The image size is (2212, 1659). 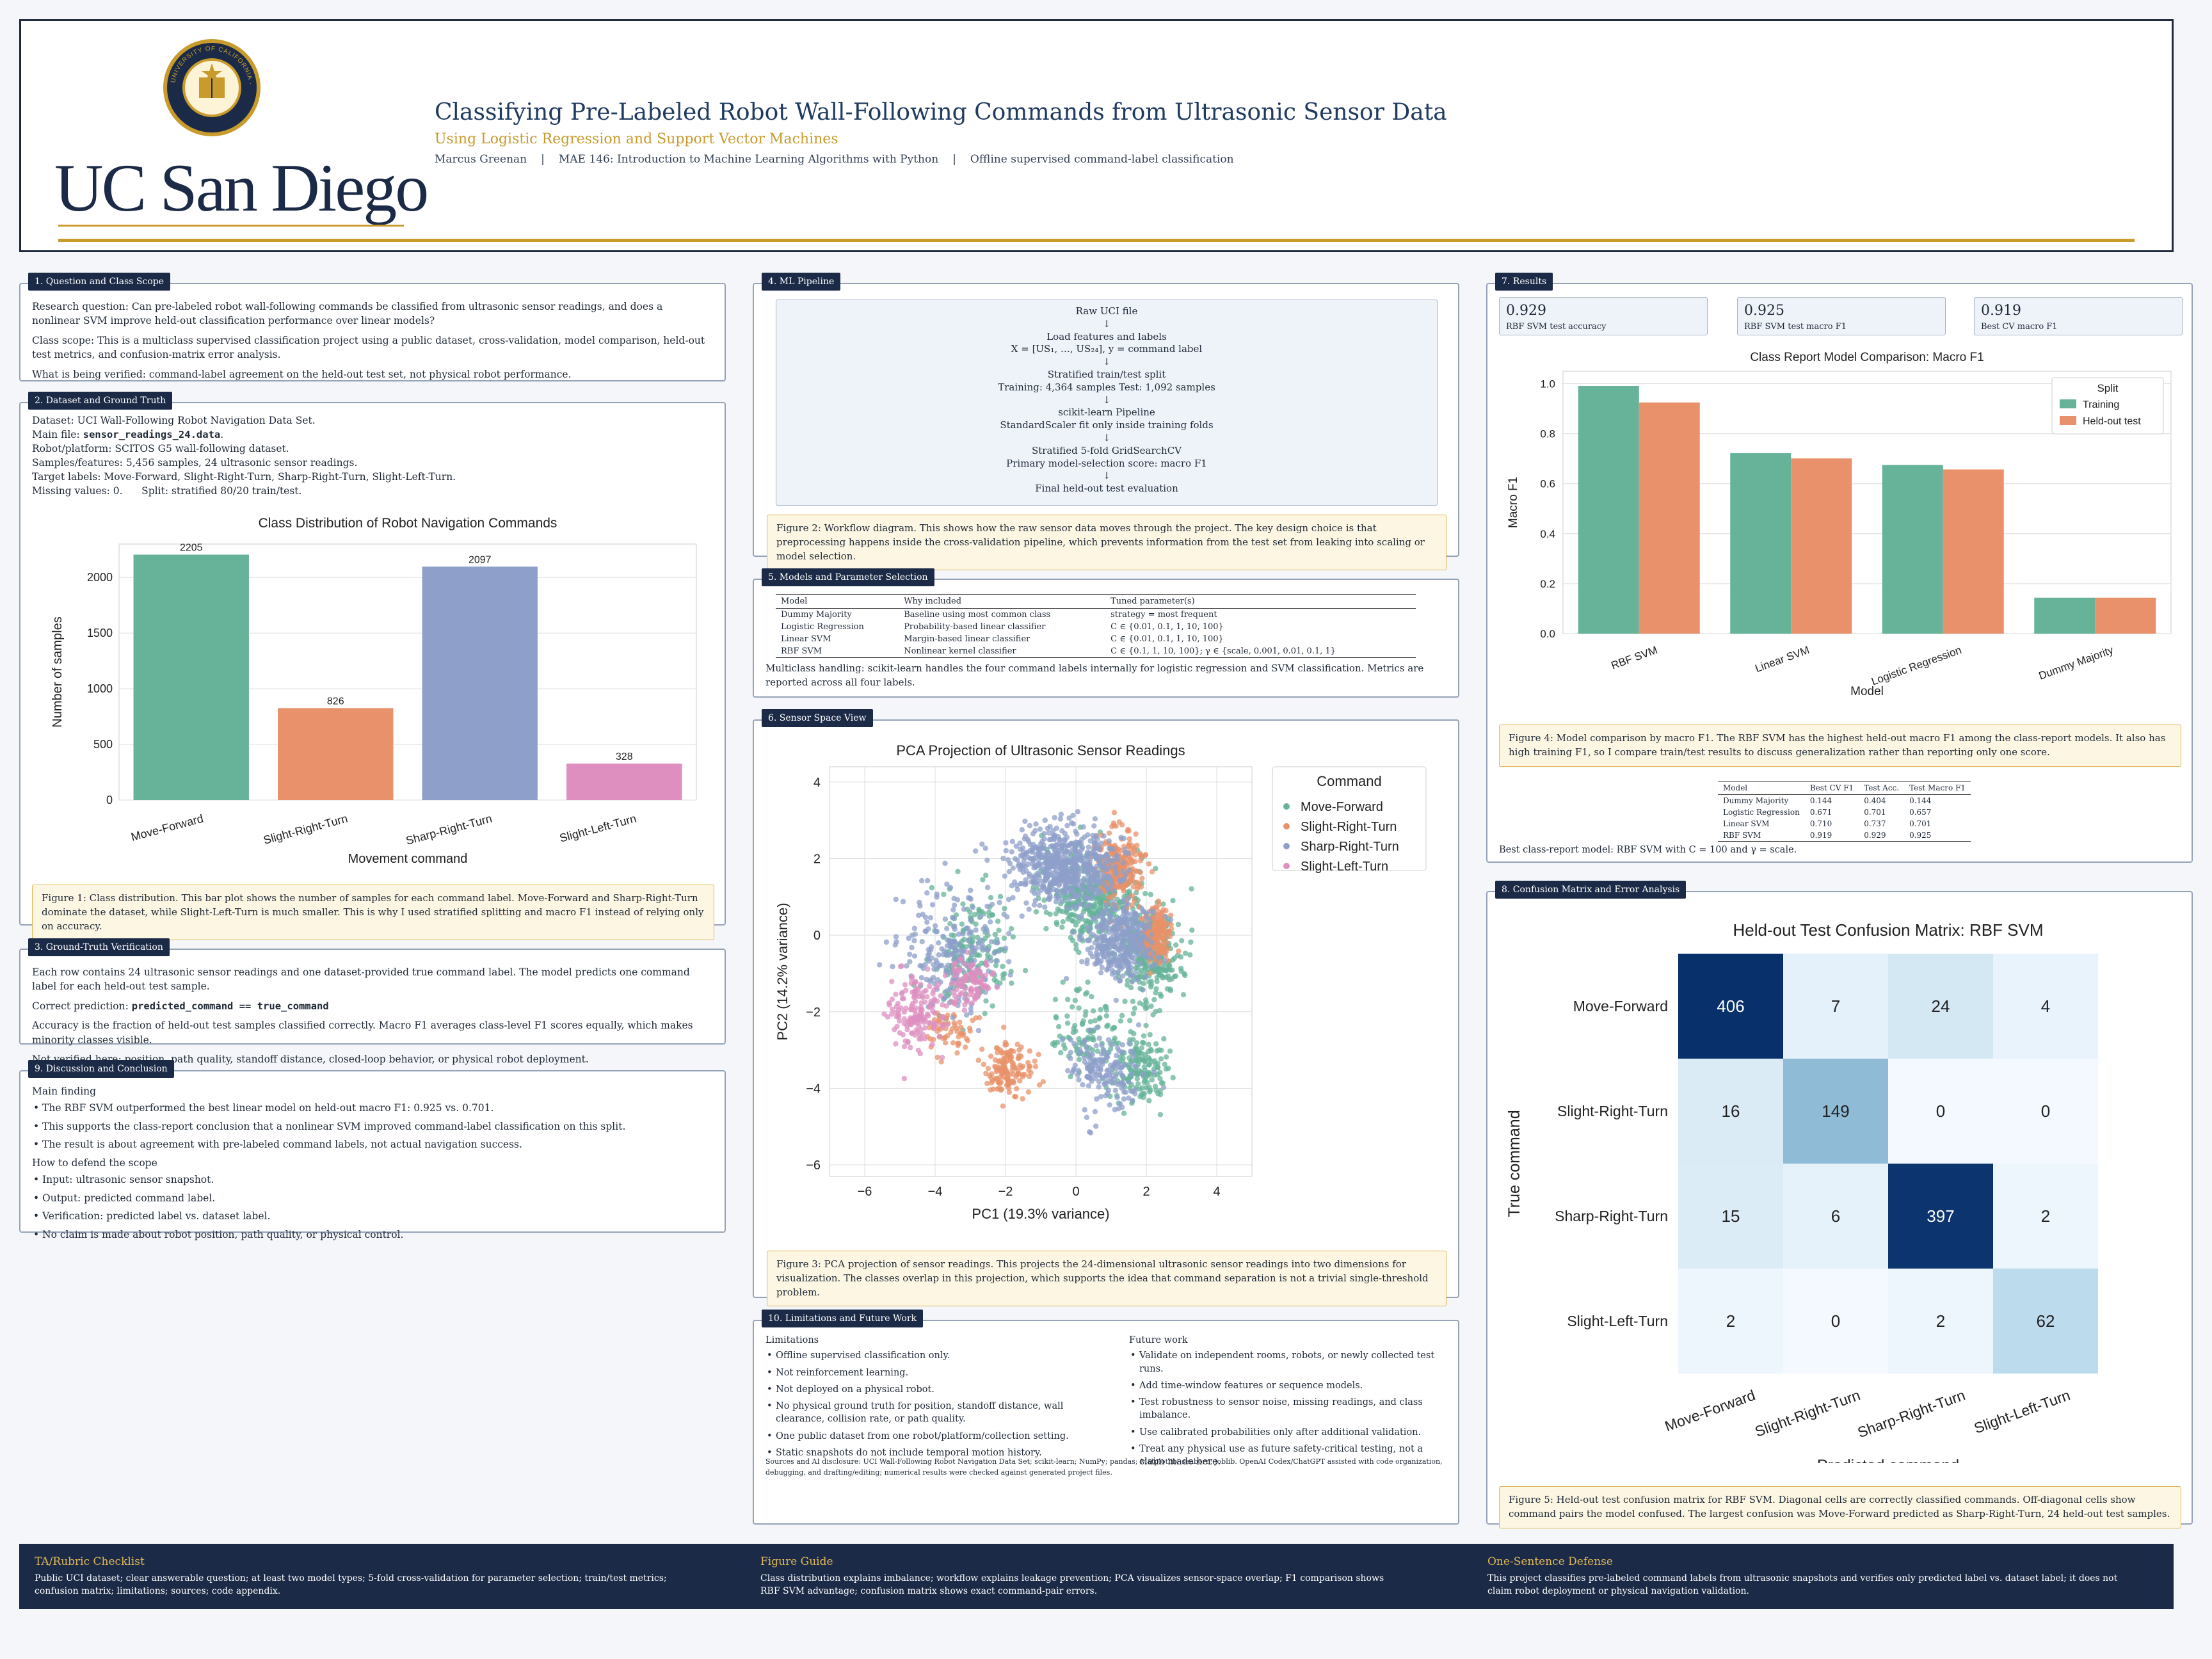 What do you see at coordinates (938, 1390) in the screenshot?
I see `limitation-item: Not deployed on a physical robot.` at bounding box center [938, 1390].